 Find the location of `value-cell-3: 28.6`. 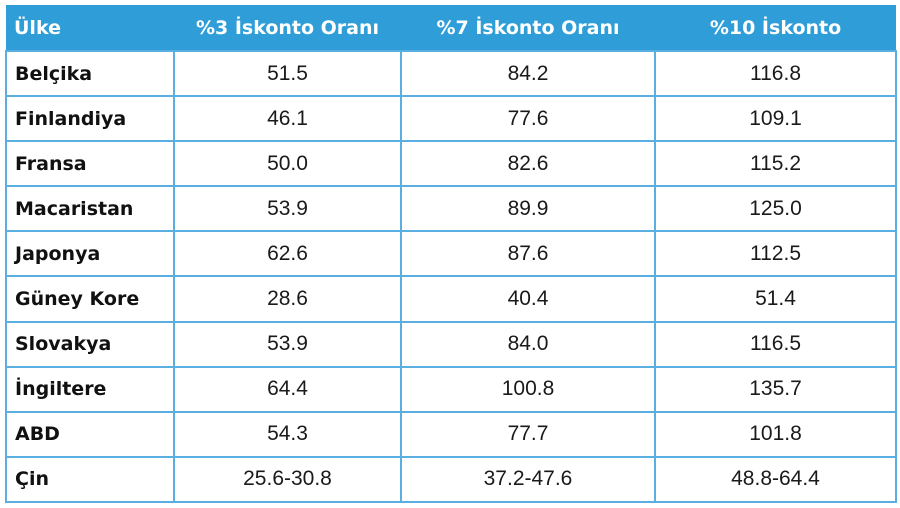

value-cell-3: 28.6 is located at coordinates (287, 298).